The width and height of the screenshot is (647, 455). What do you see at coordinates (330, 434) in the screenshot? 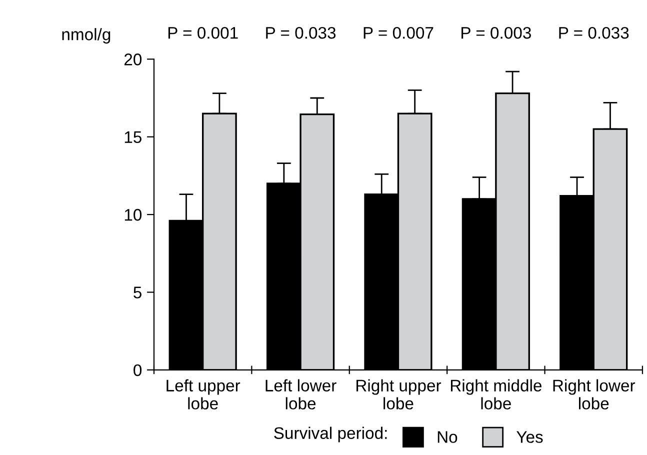
I see `legend-title: Survival period:` at bounding box center [330, 434].